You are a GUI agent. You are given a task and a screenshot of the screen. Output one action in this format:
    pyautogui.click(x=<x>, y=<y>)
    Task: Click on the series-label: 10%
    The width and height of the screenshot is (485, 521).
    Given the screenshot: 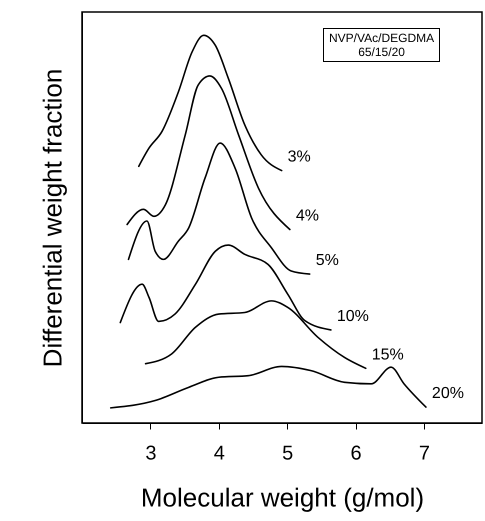 What is the action you would take?
    pyautogui.click(x=352, y=316)
    